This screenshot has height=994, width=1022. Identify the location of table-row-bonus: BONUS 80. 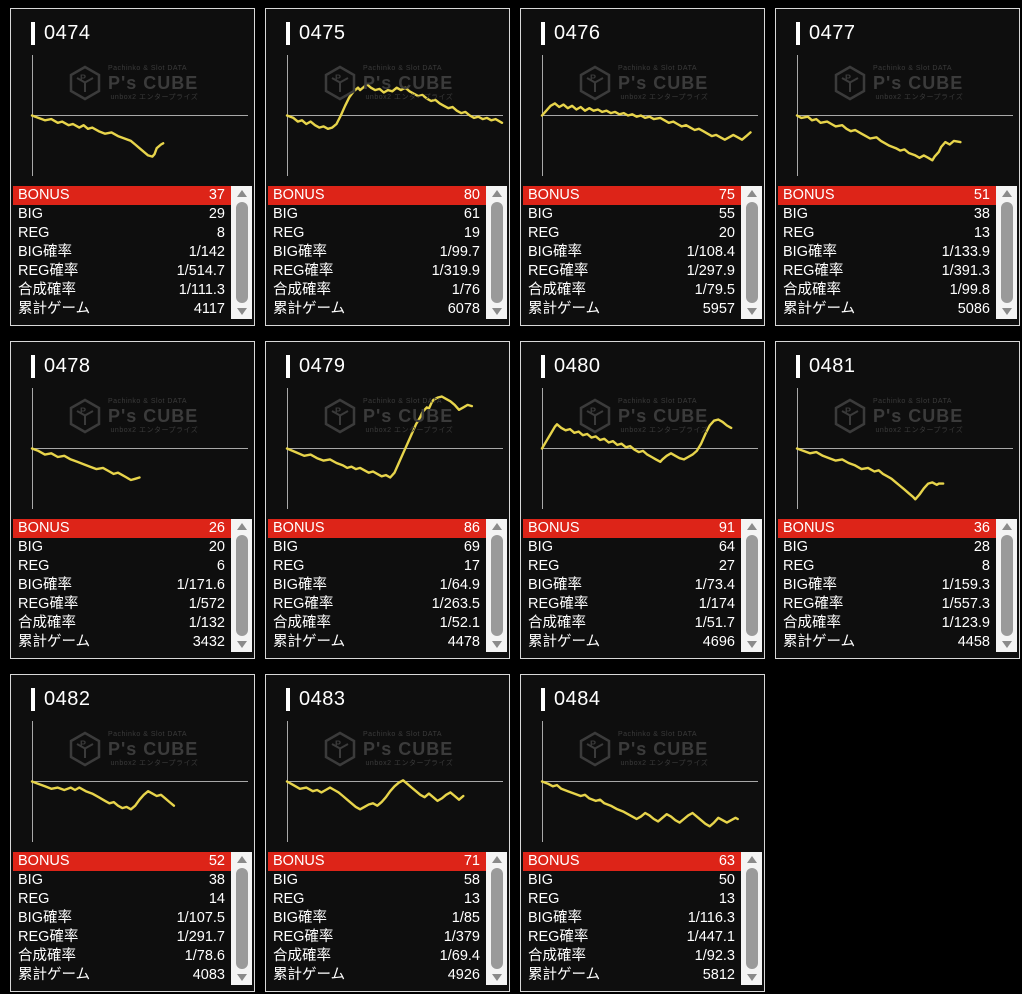
(377, 195).